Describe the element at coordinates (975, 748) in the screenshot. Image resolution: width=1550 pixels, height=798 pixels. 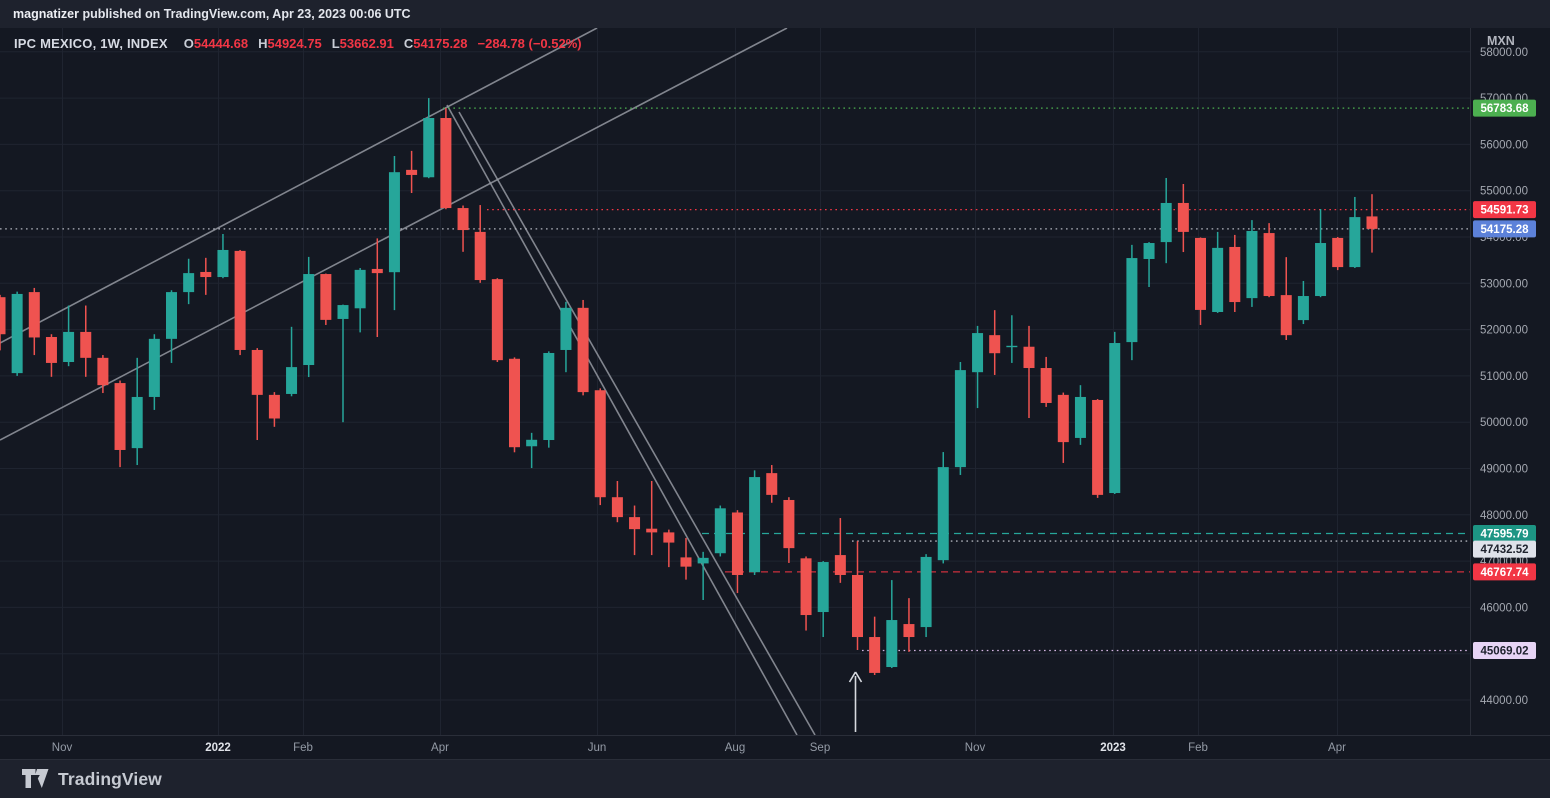
I see `time-tick-Nov: Nov` at that location.